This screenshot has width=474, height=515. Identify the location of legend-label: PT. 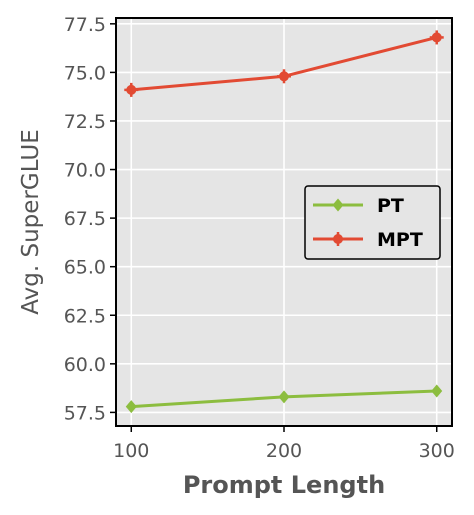
(390, 206).